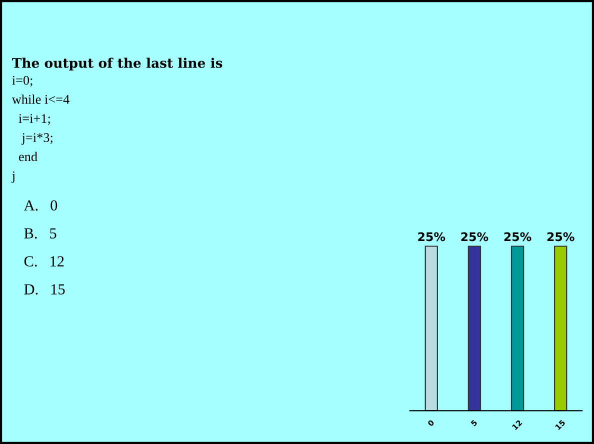 The width and height of the screenshot is (594, 444). What do you see at coordinates (41, 205) in the screenshot?
I see `text: A. 0` at bounding box center [41, 205].